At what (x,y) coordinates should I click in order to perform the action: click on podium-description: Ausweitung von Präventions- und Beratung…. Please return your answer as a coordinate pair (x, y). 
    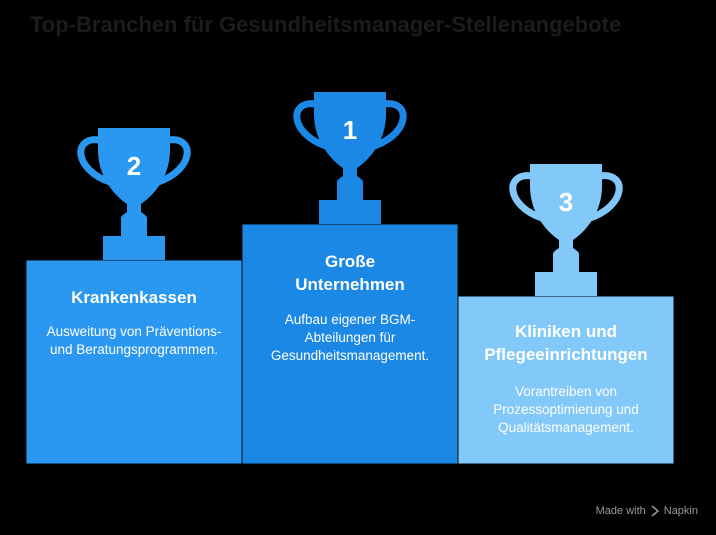
    Looking at the image, I should click on (134, 340).